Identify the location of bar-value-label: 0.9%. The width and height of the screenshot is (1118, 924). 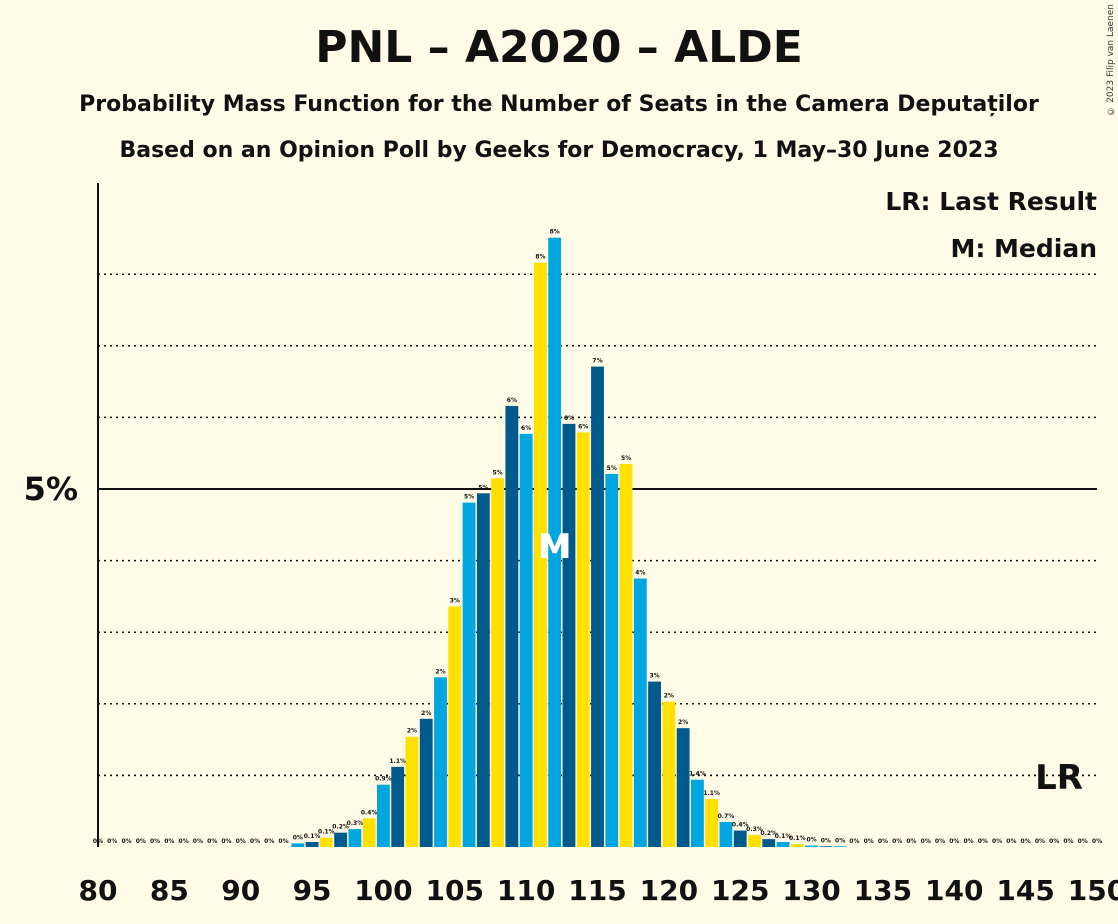
(383, 779).